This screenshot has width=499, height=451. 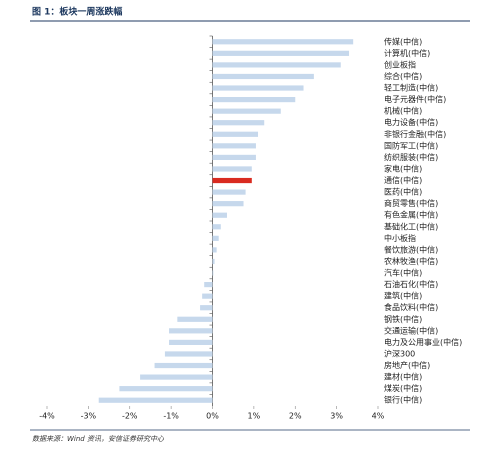 What do you see at coordinates (77, 12) in the screenshot?
I see `chart-title: 图 1：板块一周涨跌幅` at bounding box center [77, 12].